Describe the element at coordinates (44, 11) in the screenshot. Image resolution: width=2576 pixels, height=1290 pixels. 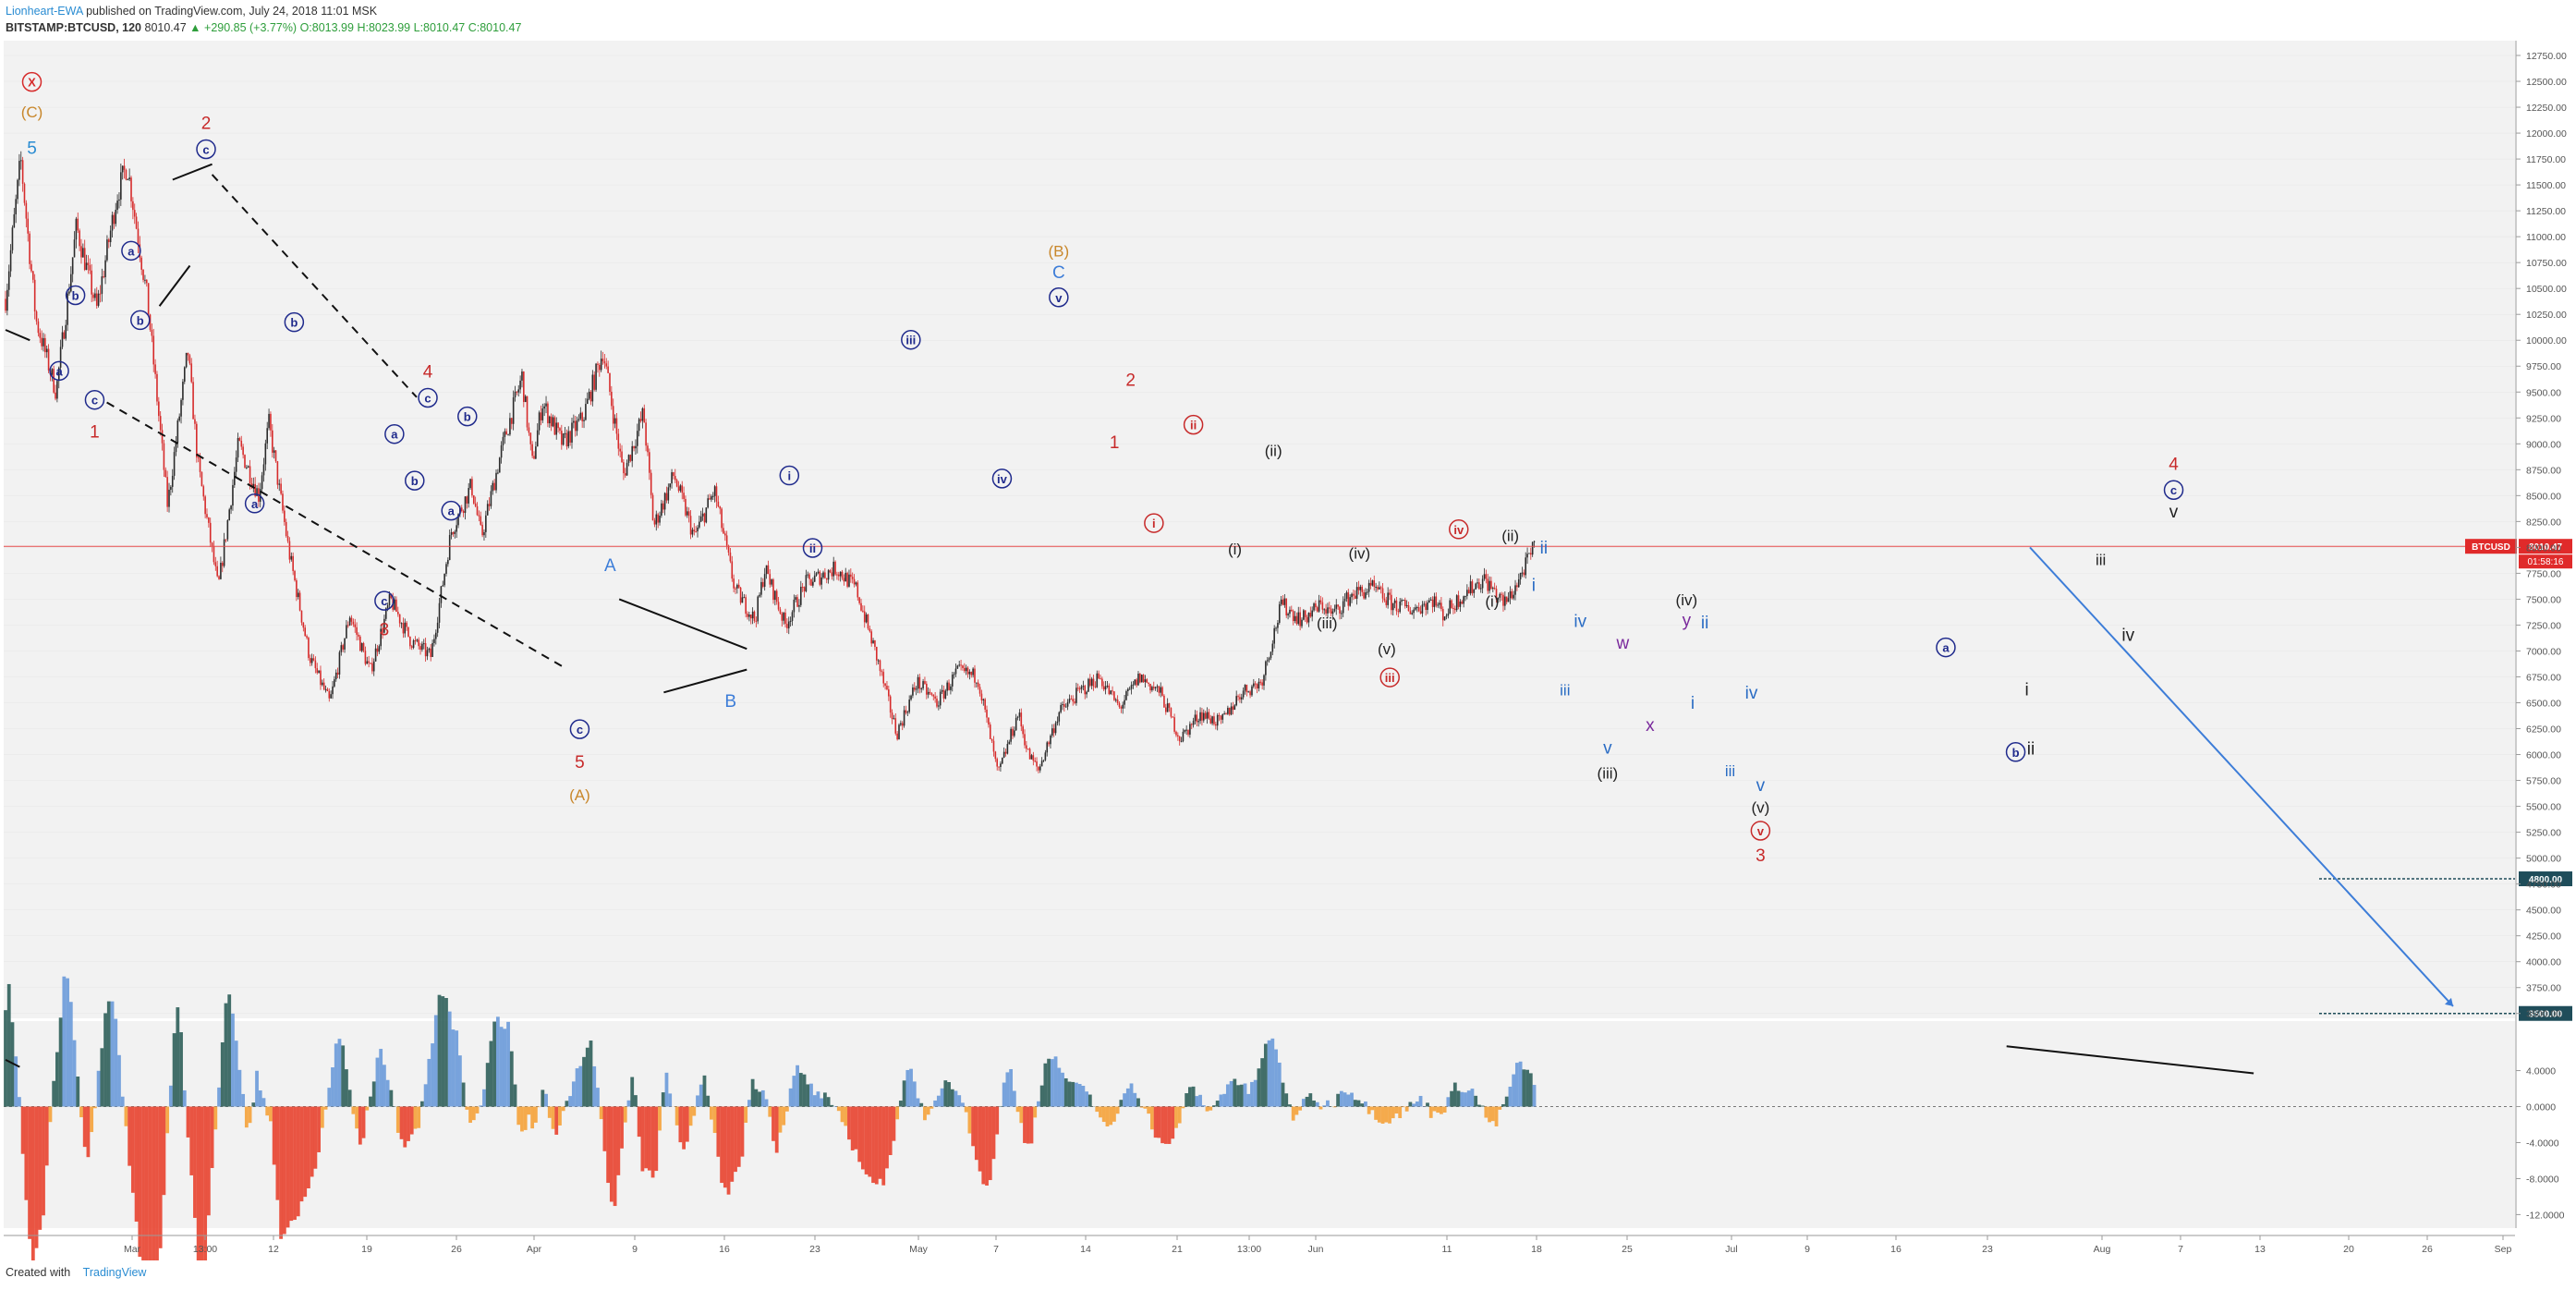
I see `author-link: Lionheart-EWA` at that location.